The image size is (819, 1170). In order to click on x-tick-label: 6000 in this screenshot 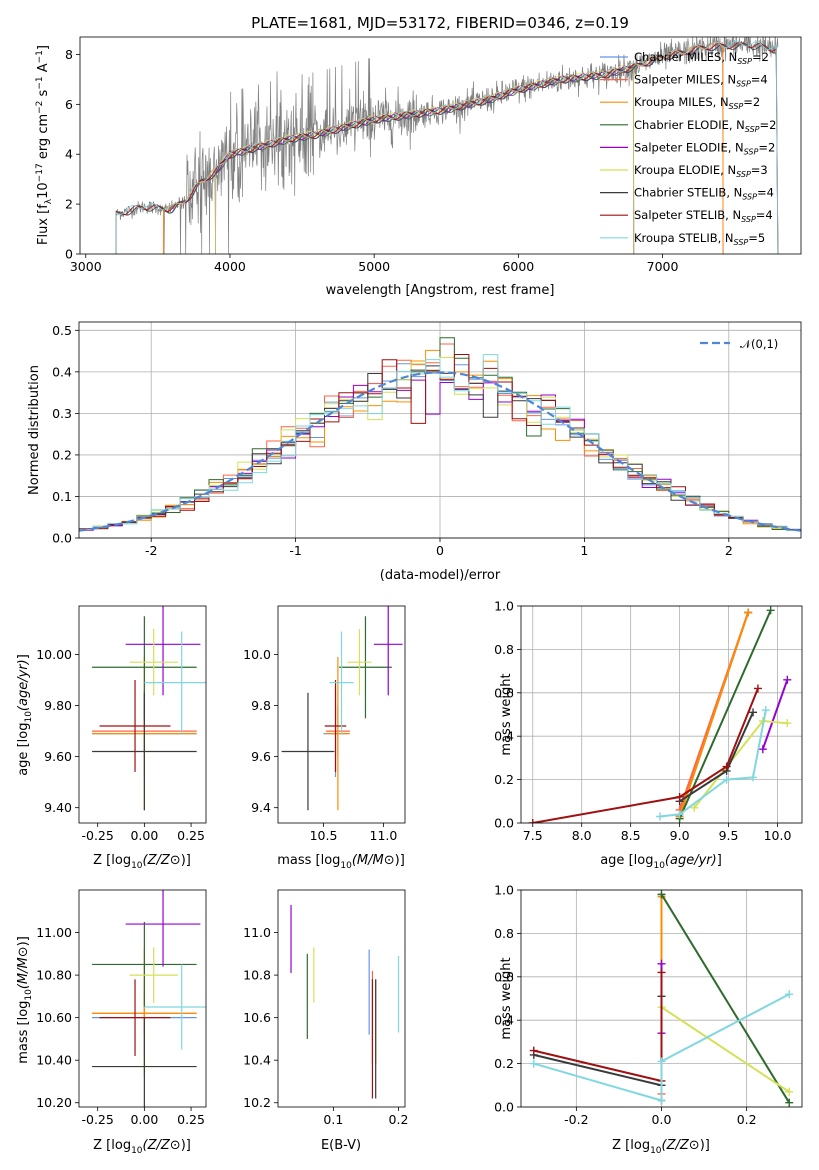, I will do `click(518, 266)`.